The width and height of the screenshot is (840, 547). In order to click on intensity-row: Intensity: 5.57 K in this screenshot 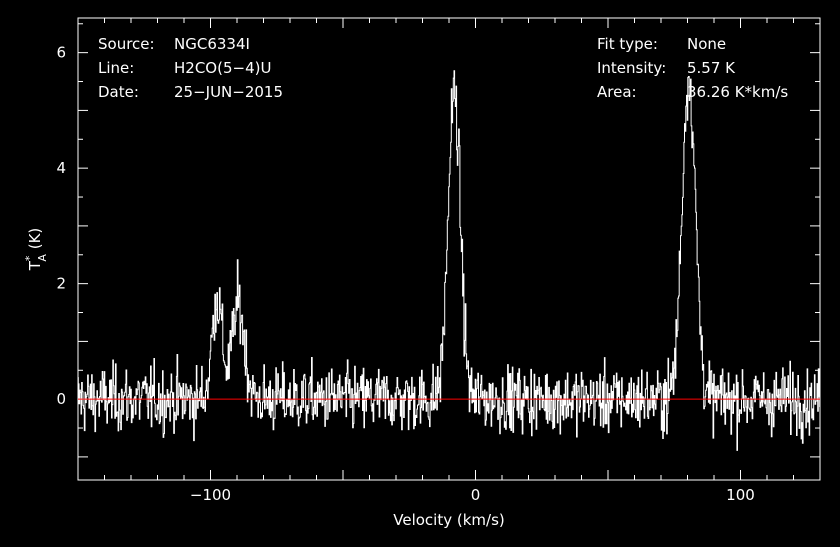, I will do `click(692, 68)`.